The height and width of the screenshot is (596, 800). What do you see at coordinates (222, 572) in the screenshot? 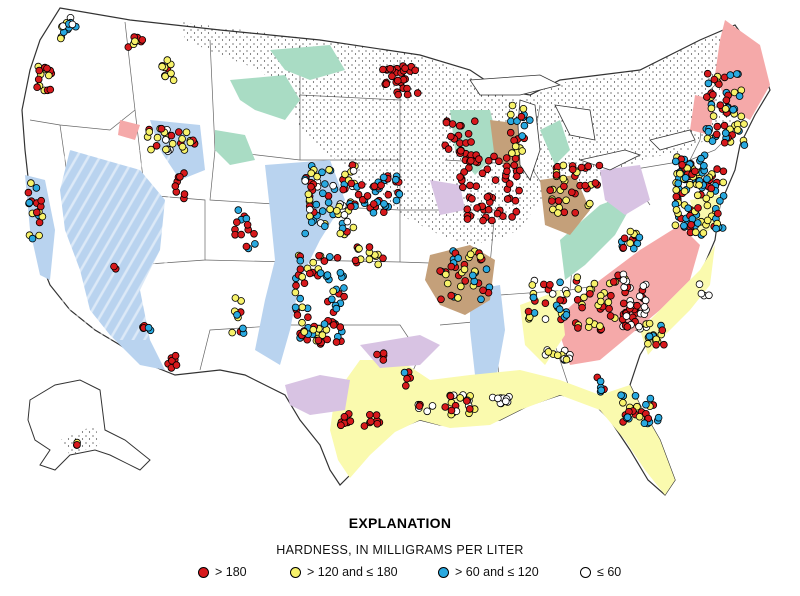
I see `legend-item-gt180: > 180` at bounding box center [222, 572].